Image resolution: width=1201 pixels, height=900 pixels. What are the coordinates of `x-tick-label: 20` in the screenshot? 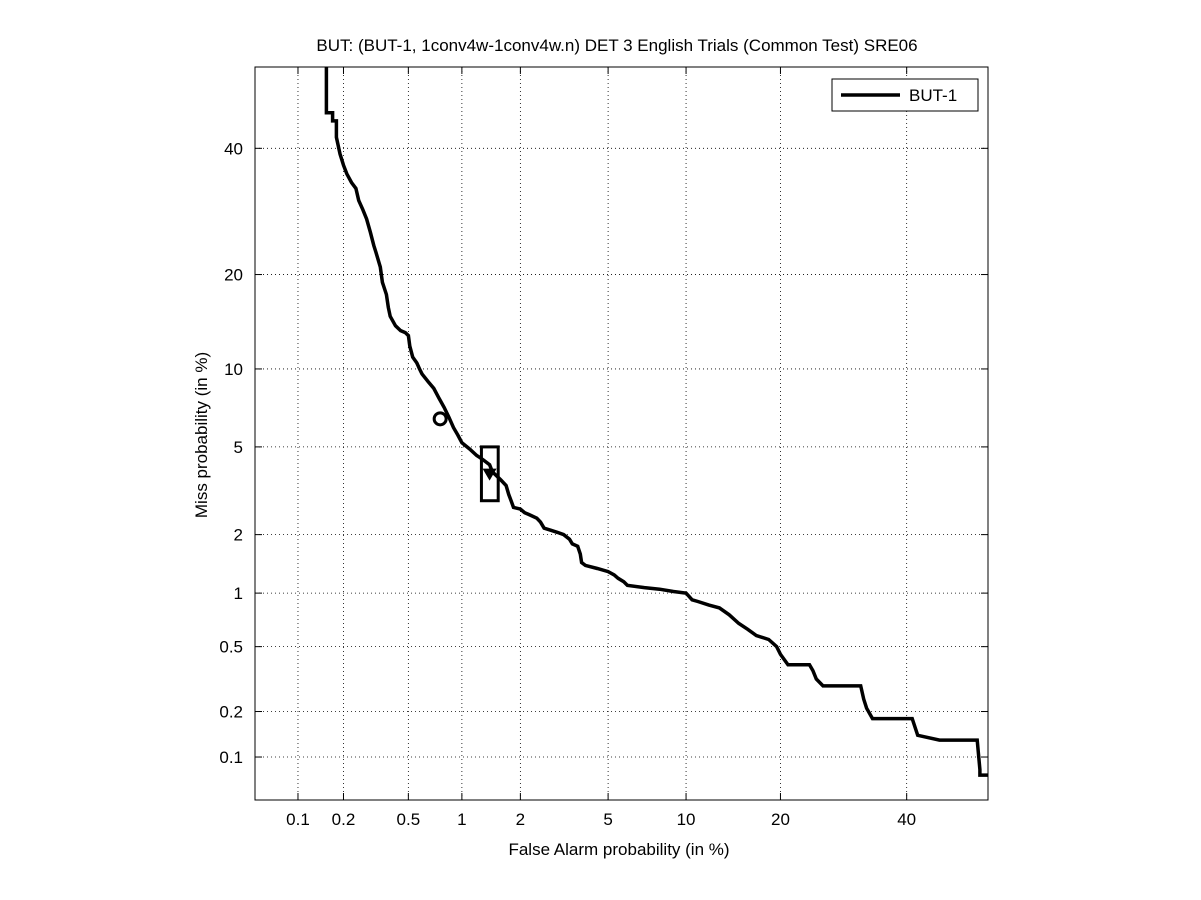 It's located at (780, 819).